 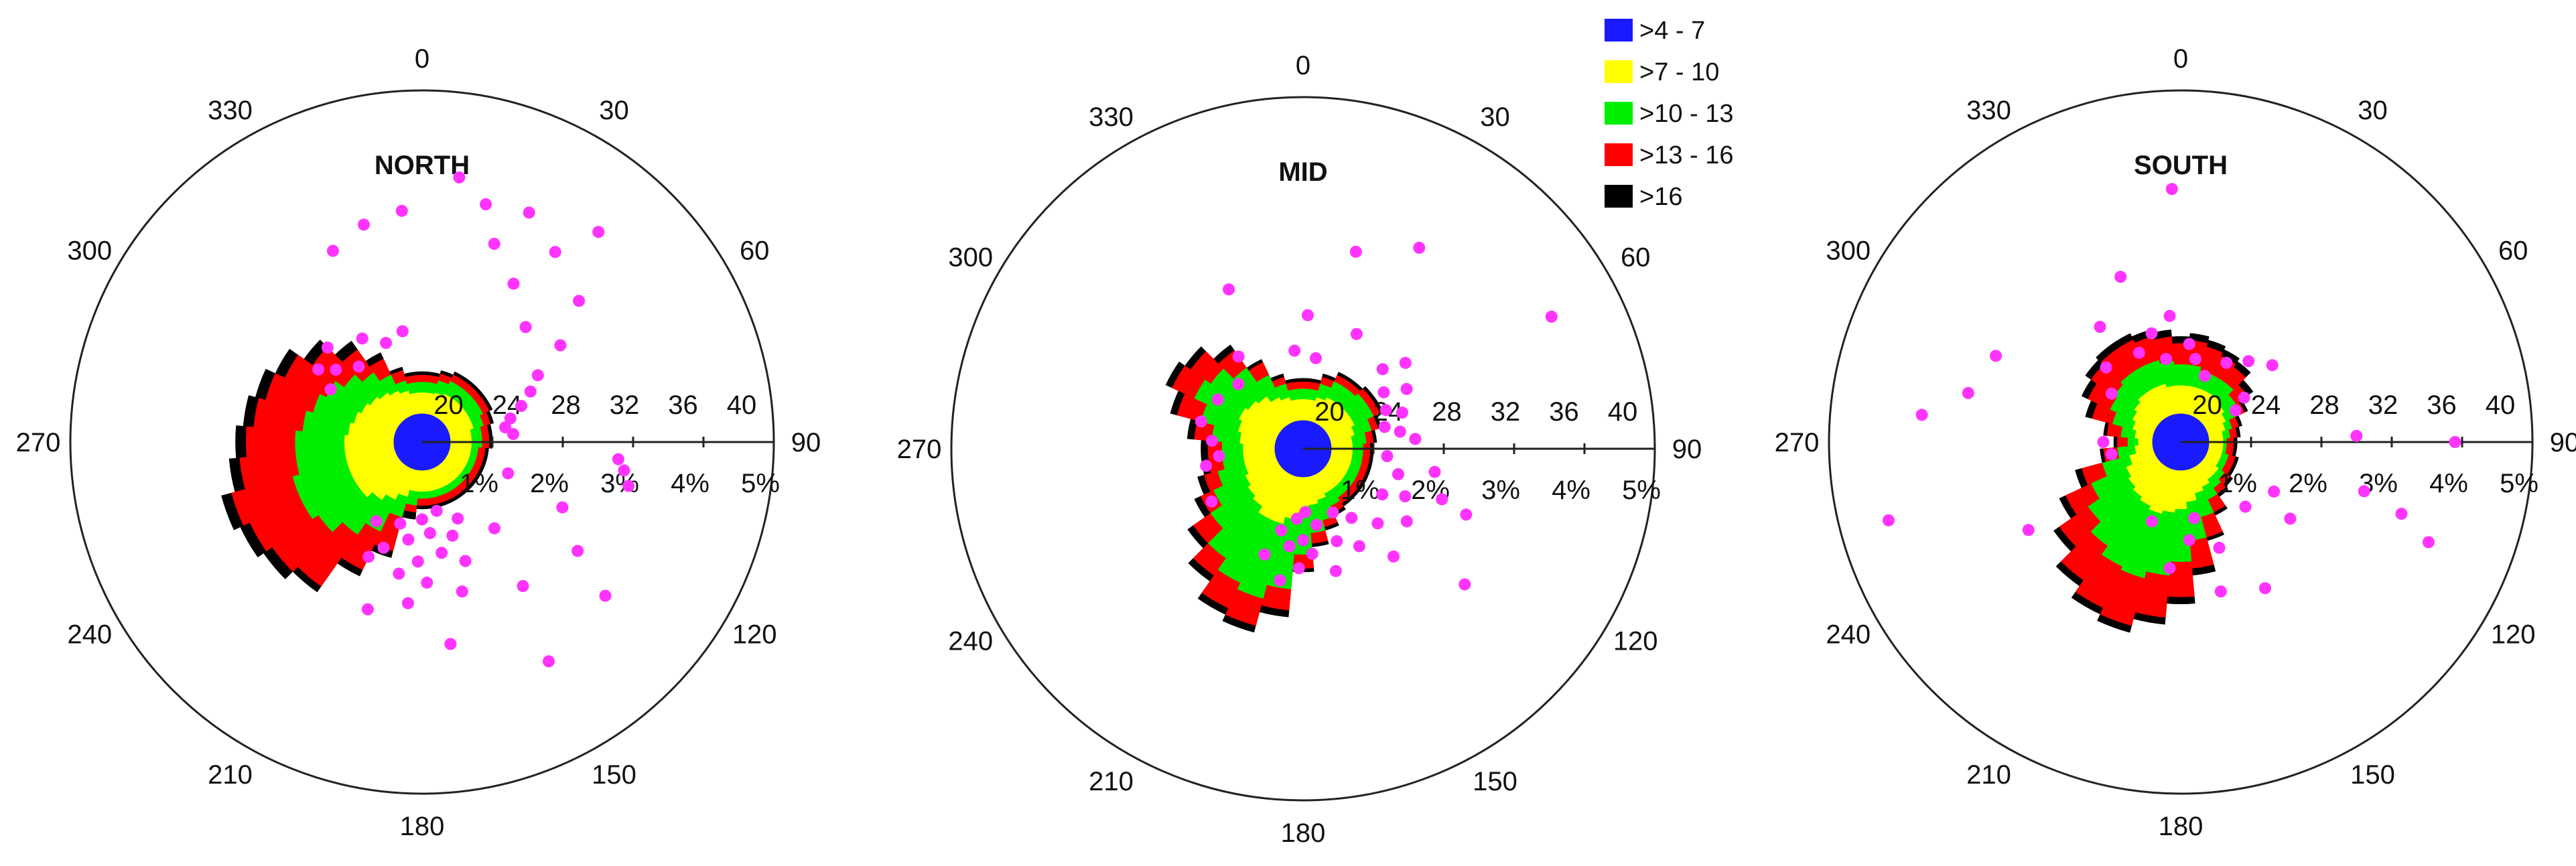 What do you see at coordinates (2153, 481) in the screenshot?
I see `sectors` at bounding box center [2153, 481].